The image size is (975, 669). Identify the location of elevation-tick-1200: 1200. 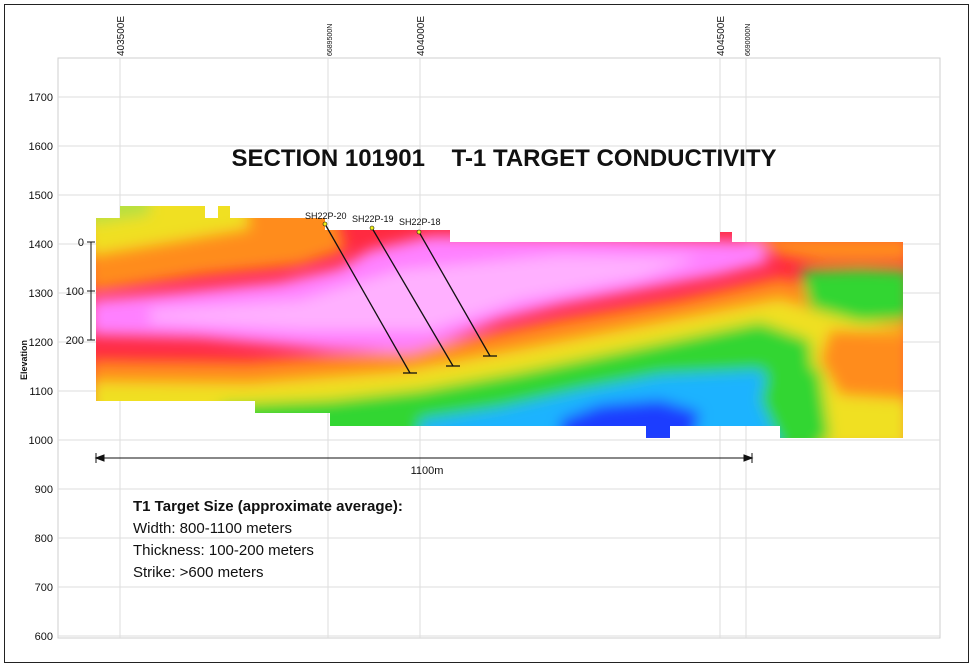
(41, 343).